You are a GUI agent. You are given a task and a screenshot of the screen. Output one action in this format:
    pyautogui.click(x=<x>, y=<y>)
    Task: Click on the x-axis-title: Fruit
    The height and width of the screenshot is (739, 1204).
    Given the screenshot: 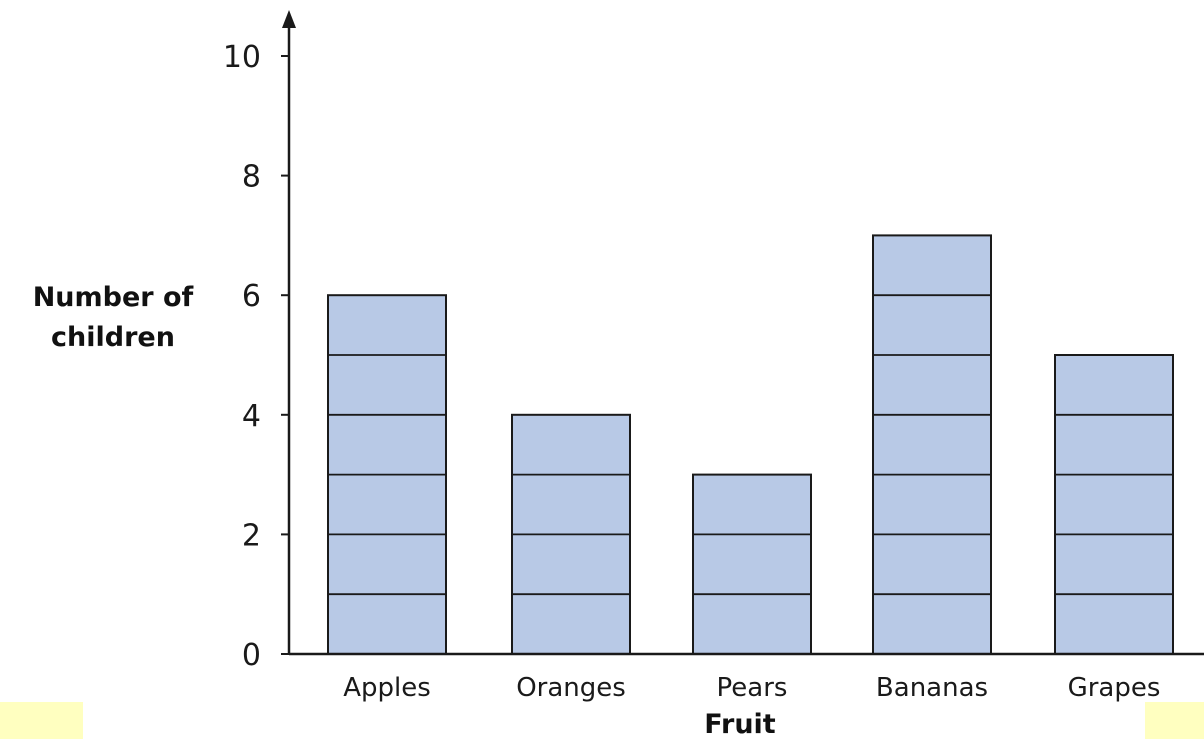 What is the action you would take?
    pyautogui.click(x=740, y=724)
    